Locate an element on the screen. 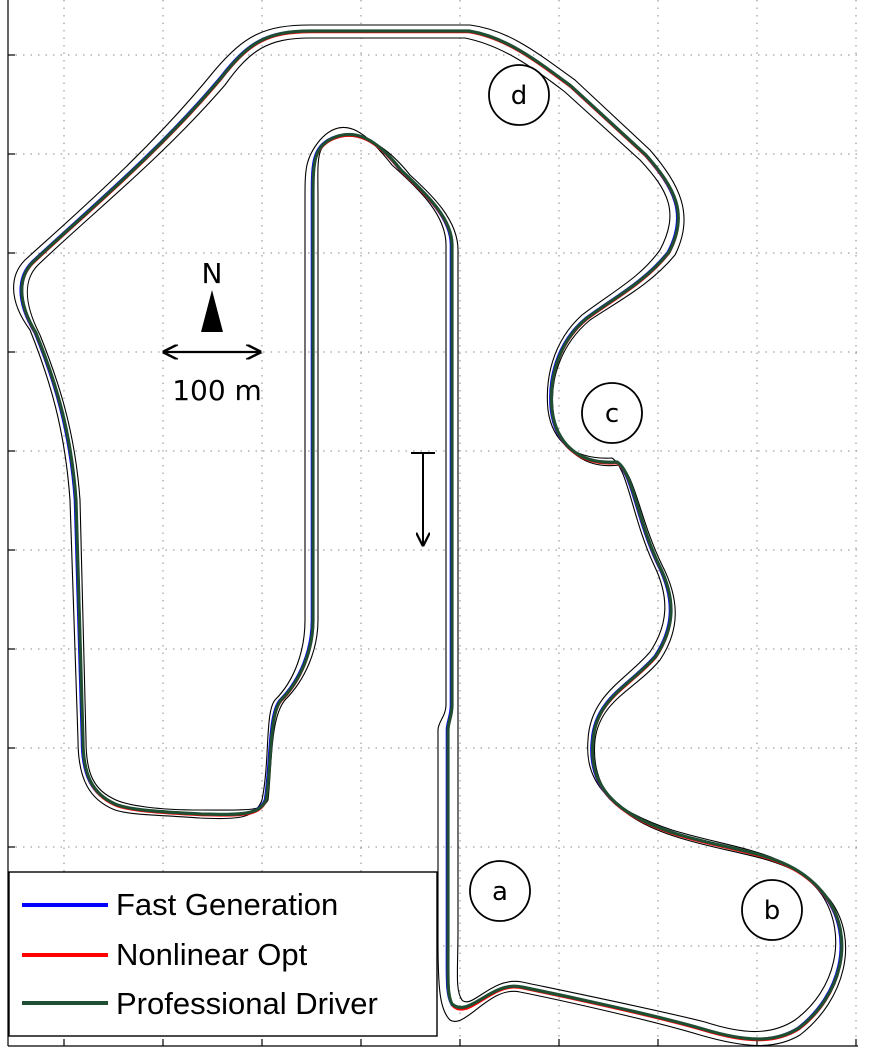 The width and height of the screenshot is (869, 1060). north-arrow: N is located at coordinates (212, 294).